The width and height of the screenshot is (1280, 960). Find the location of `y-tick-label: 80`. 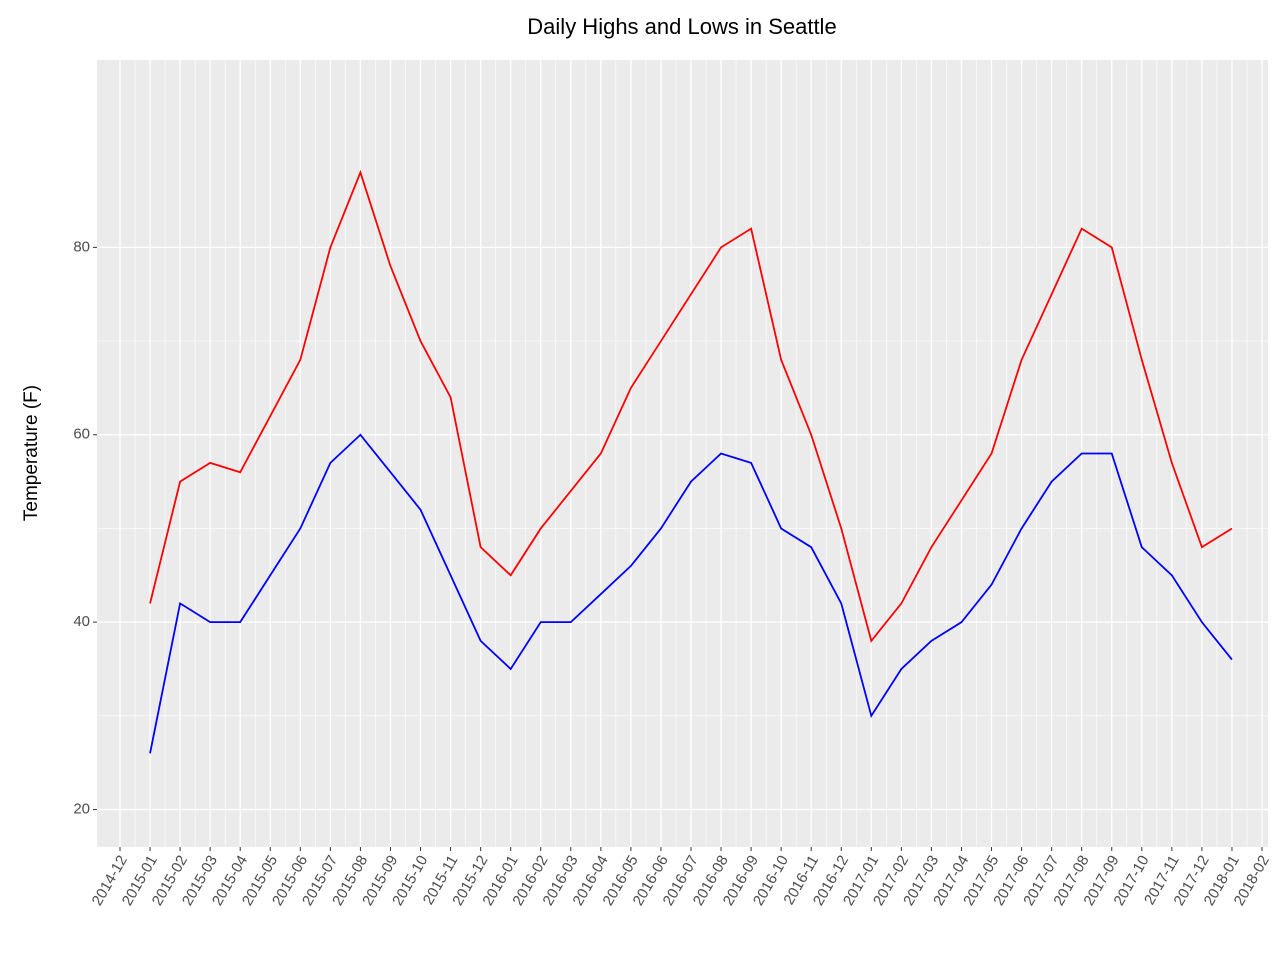

y-tick-label: 80 is located at coordinates (81, 246).